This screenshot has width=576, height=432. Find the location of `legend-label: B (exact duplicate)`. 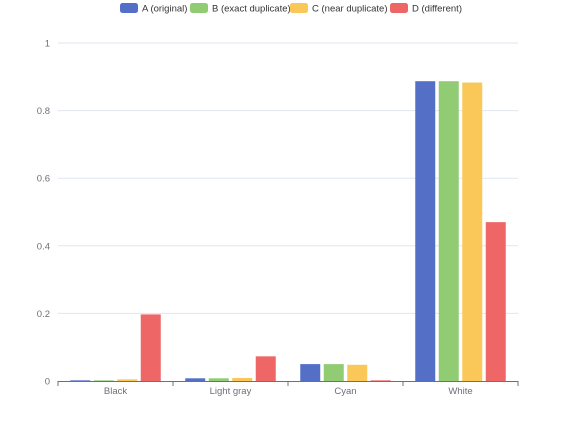

legend-label: B (exact duplicate) is located at coordinates (251, 9).